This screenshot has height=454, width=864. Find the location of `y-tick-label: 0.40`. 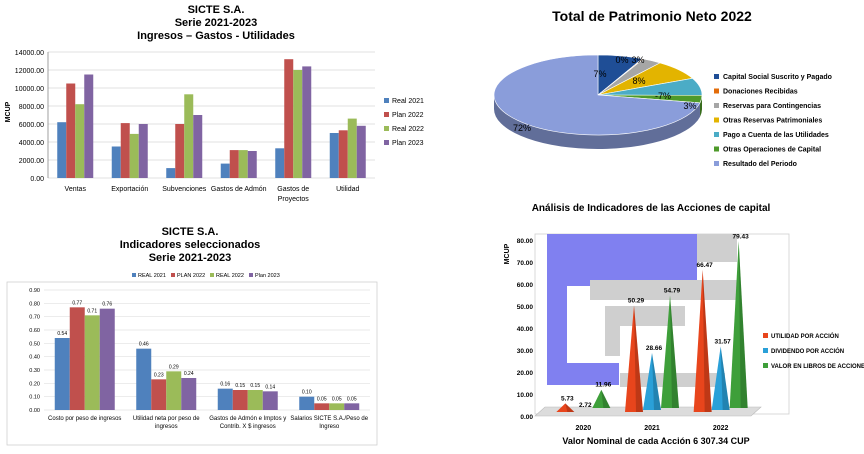

y-tick-label: 0.40 is located at coordinates (34, 358).